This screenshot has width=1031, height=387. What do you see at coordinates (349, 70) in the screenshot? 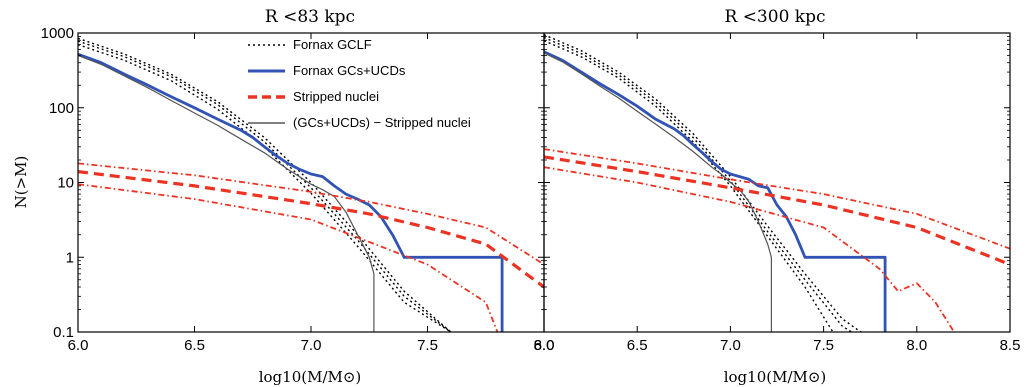
I see `legend-label-gcs-ucds: Fornax GCs+UCDs` at bounding box center [349, 70].